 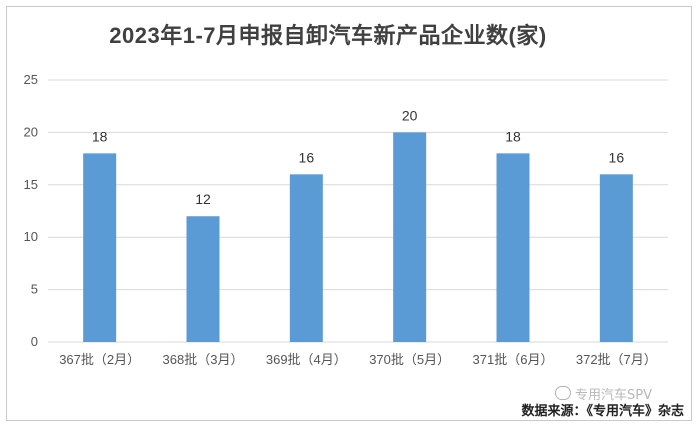 What do you see at coordinates (616, 359) in the screenshot?
I see `x-category-label: 372批（7月）` at bounding box center [616, 359].